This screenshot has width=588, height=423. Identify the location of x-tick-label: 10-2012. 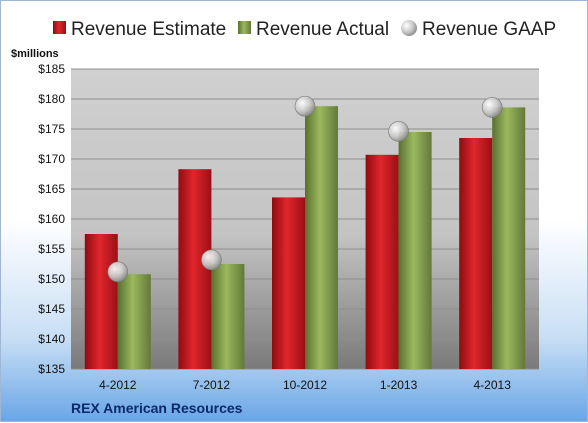
(305, 385).